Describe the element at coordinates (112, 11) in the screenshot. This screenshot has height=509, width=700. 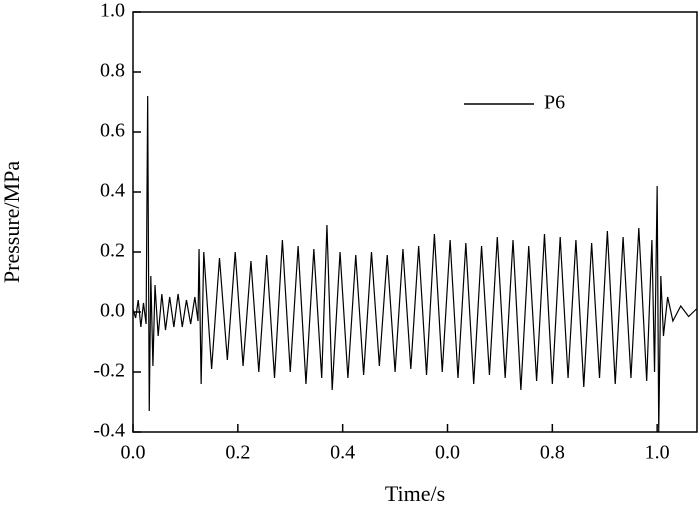
I see `y-tick-label: 1.0` at that location.